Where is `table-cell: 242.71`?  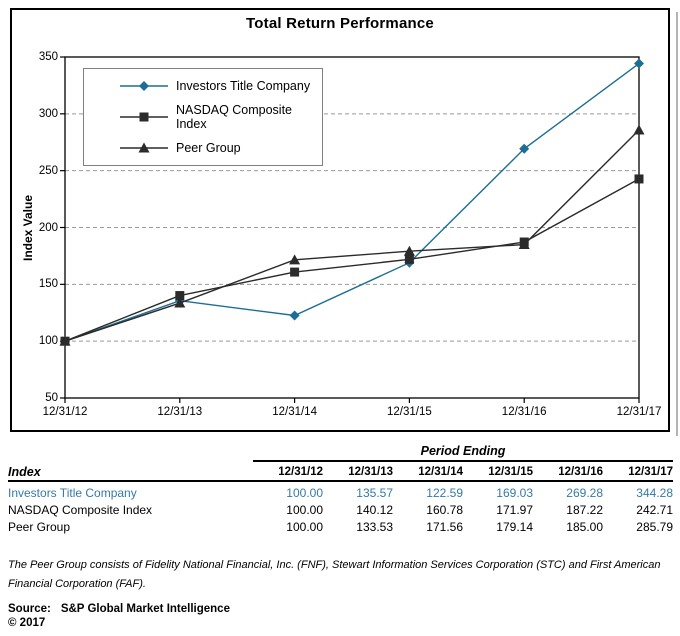
table-cell: 242.71 is located at coordinates (654, 510).